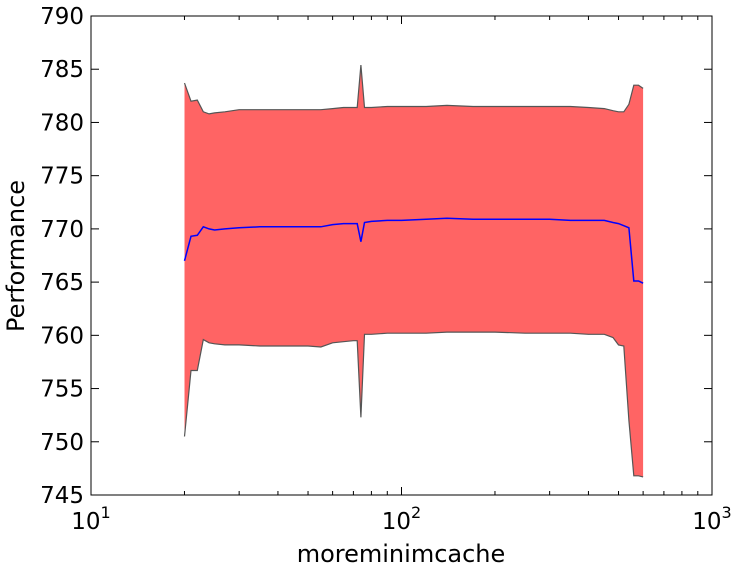 Image resolution: width=737 pixels, height=571 pixels. I want to click on x-tick-label-exponent: 1, so click(106, 512).